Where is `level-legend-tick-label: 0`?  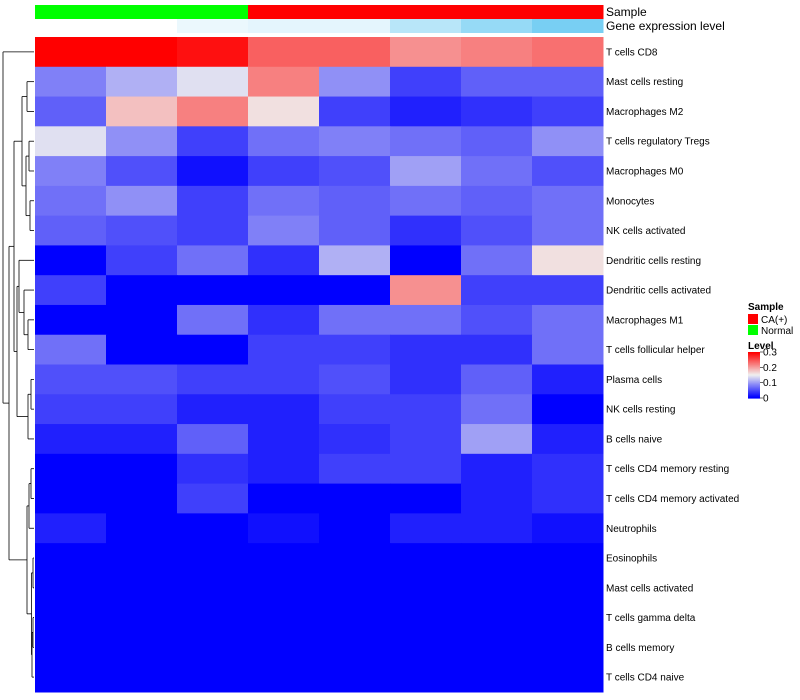
level-legend-tick-label: 0 is located at coordinates (766, 399).